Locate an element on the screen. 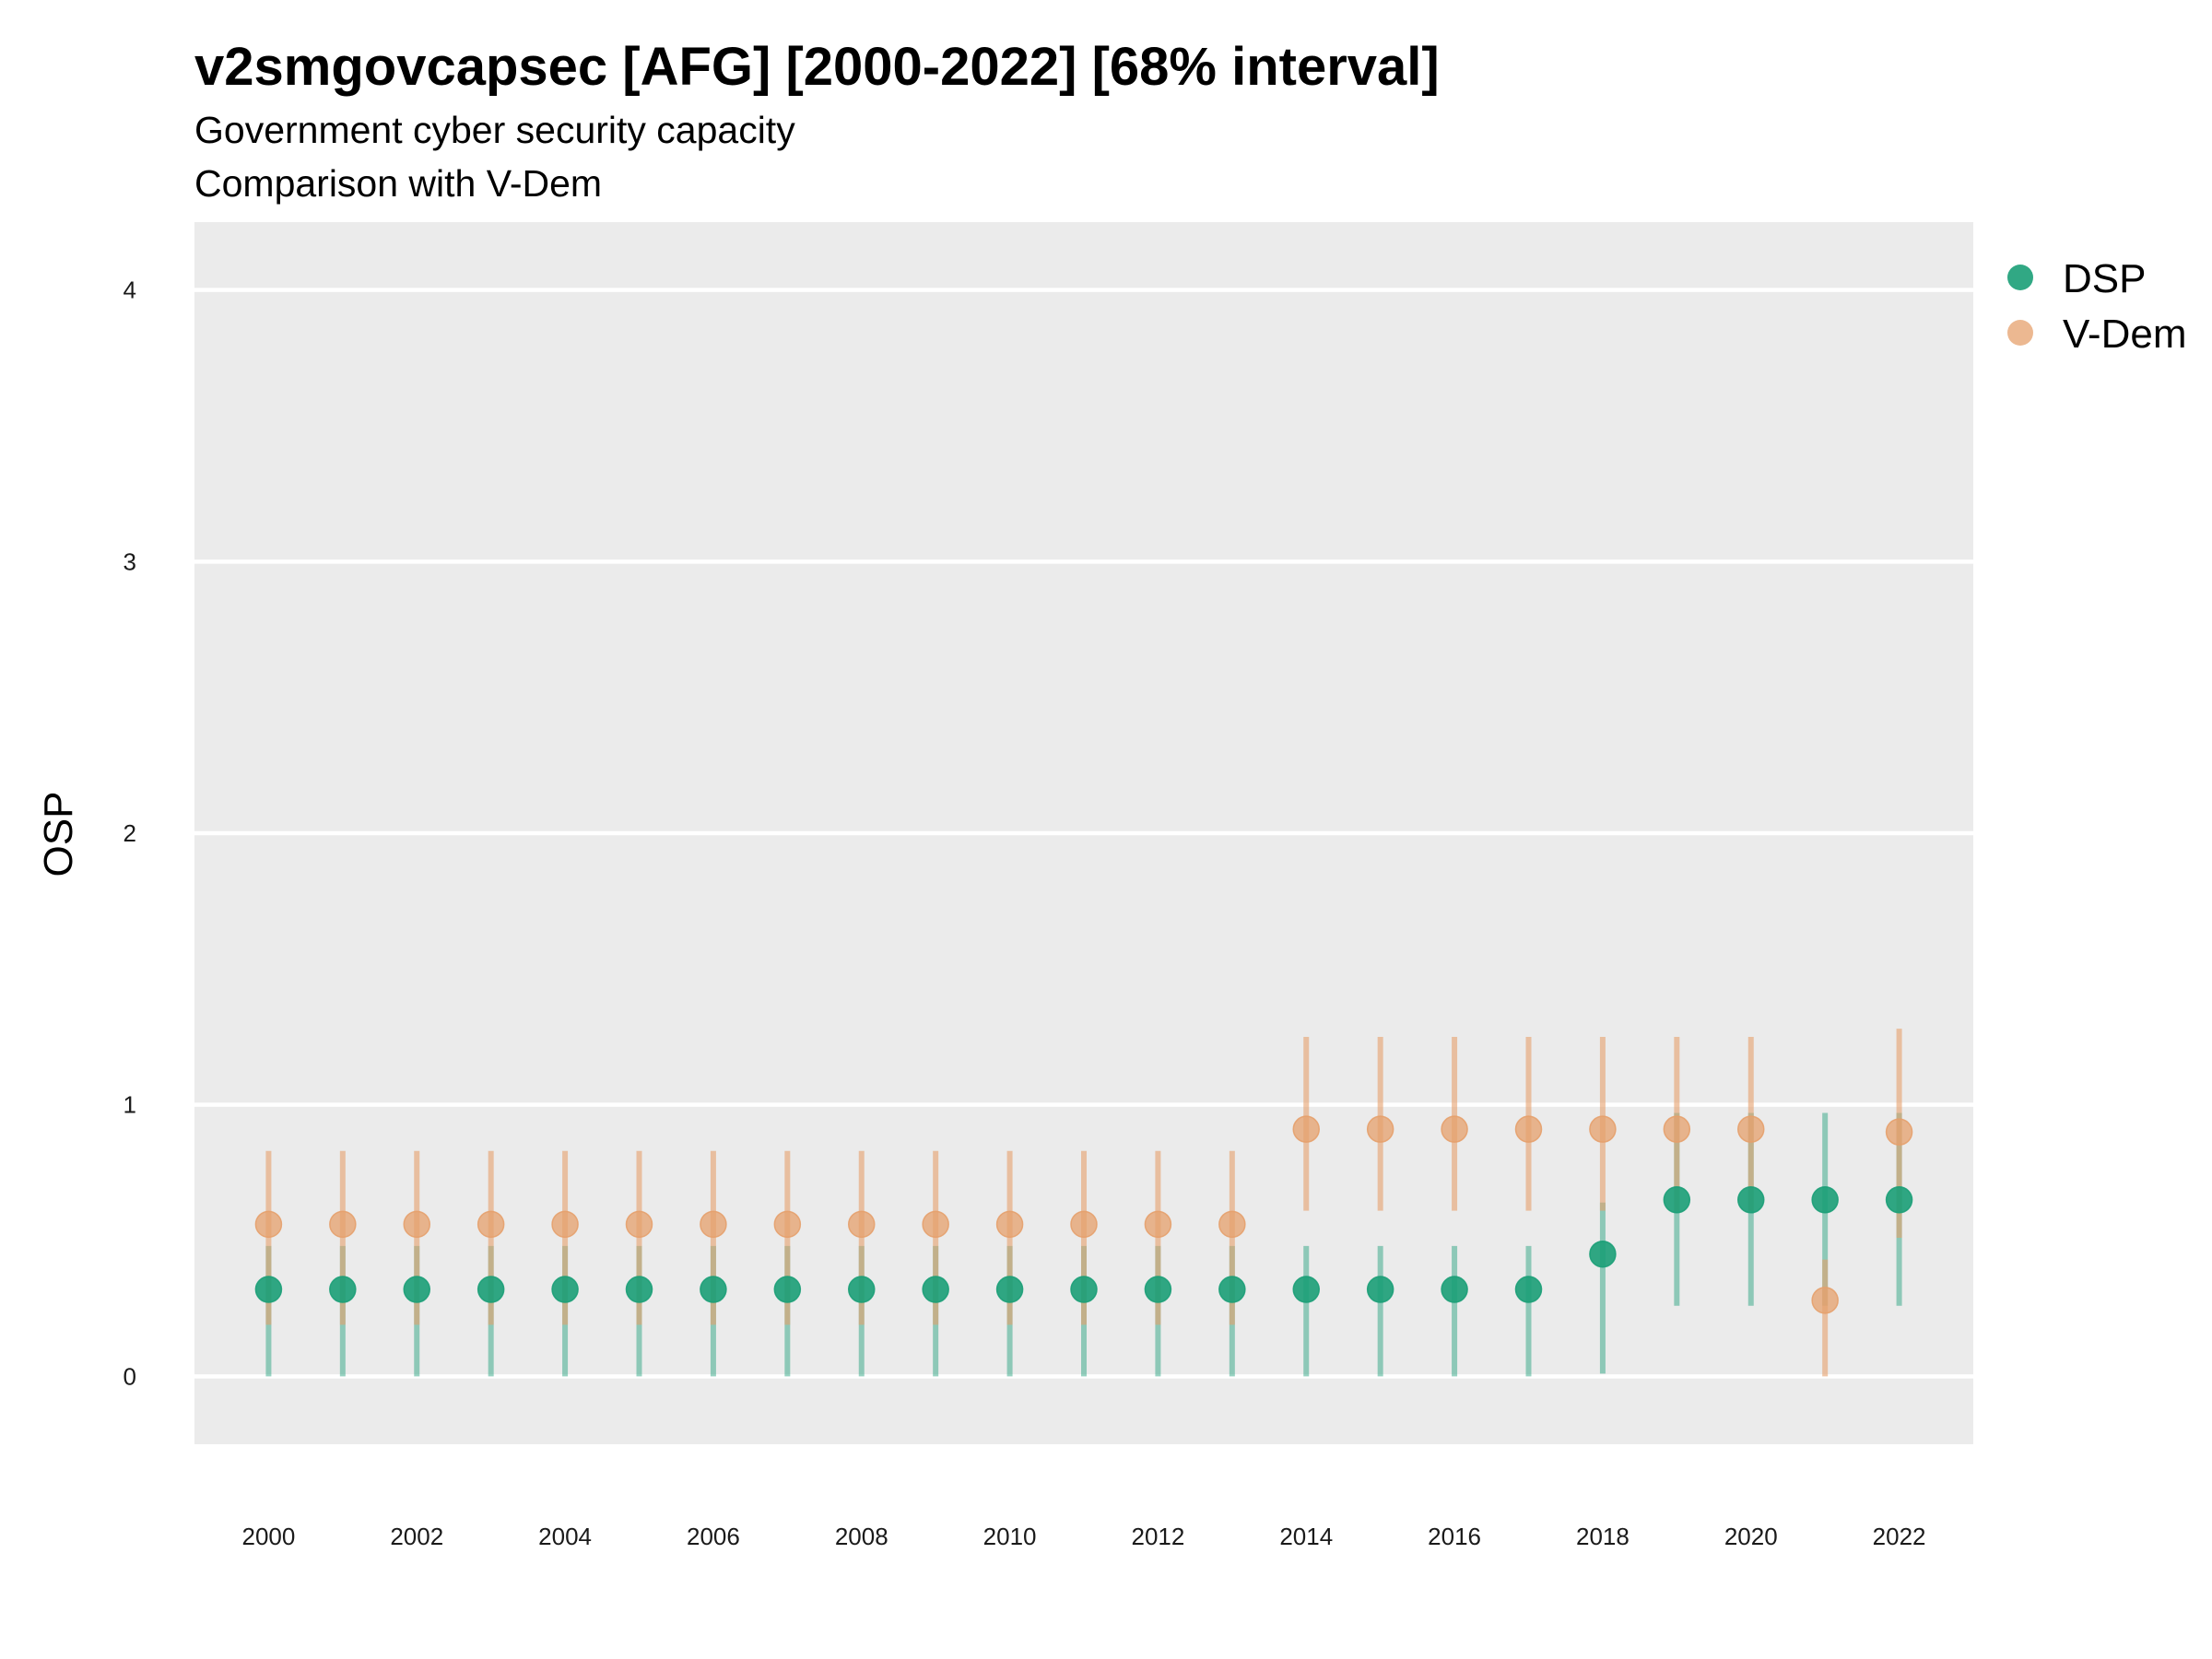 This screenshot has height=1659, width=2212. point-dsp-2008 is located at coordinates (862, 1289).